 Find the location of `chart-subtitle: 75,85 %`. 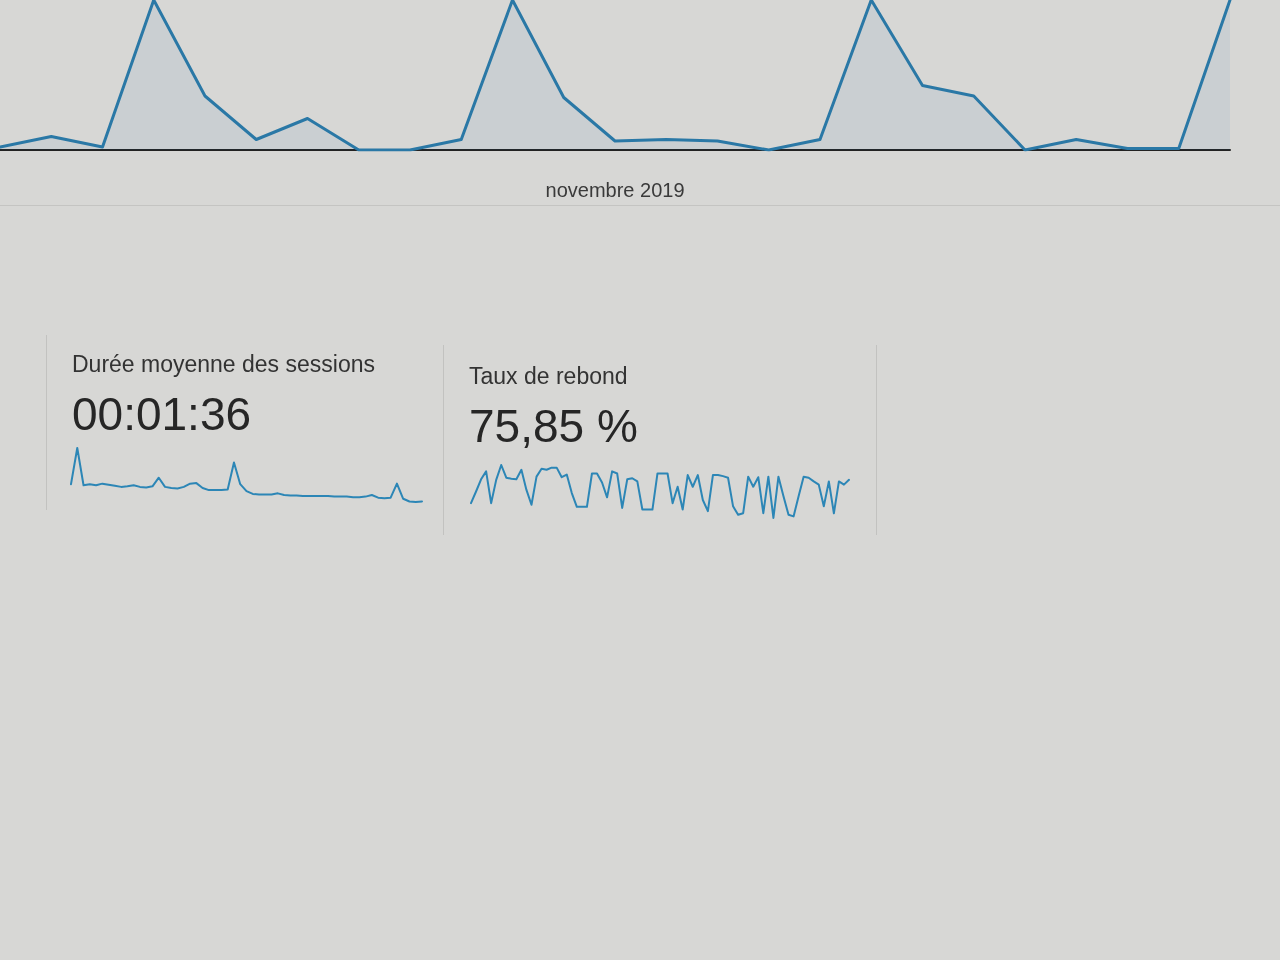

chart-subtitle: 75,85 % is located at coordinates (553, 426).